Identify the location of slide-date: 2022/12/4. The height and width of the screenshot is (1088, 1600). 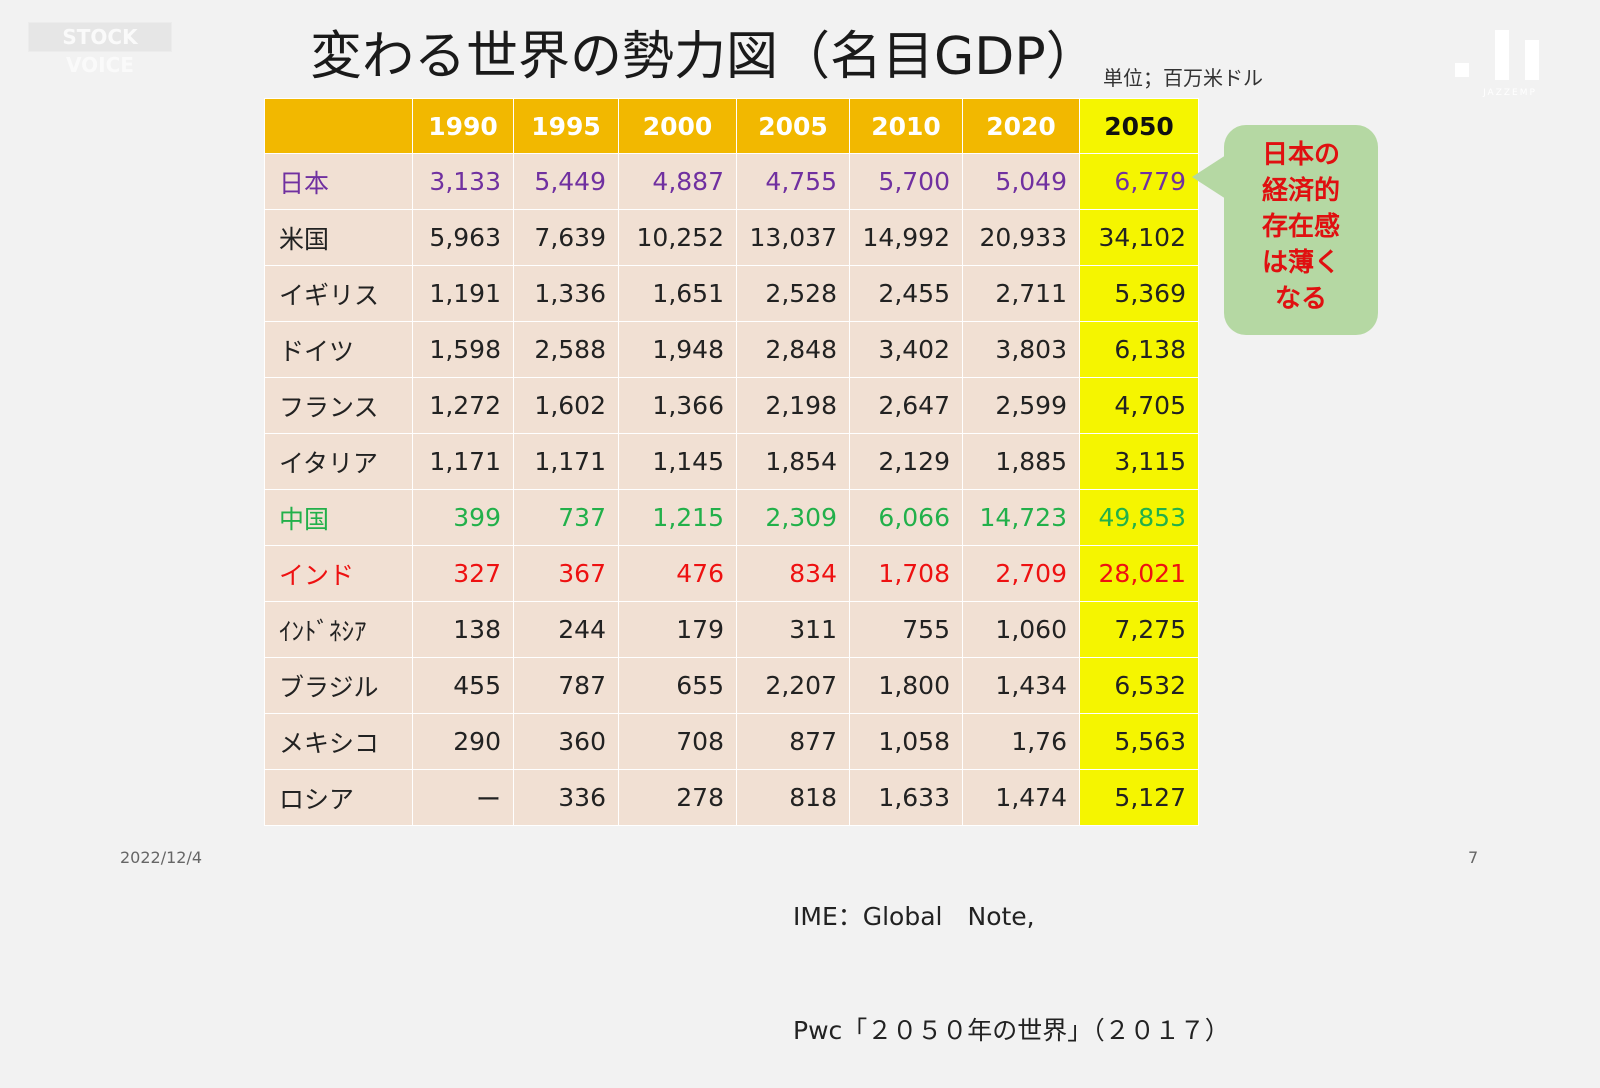
(161, 857).